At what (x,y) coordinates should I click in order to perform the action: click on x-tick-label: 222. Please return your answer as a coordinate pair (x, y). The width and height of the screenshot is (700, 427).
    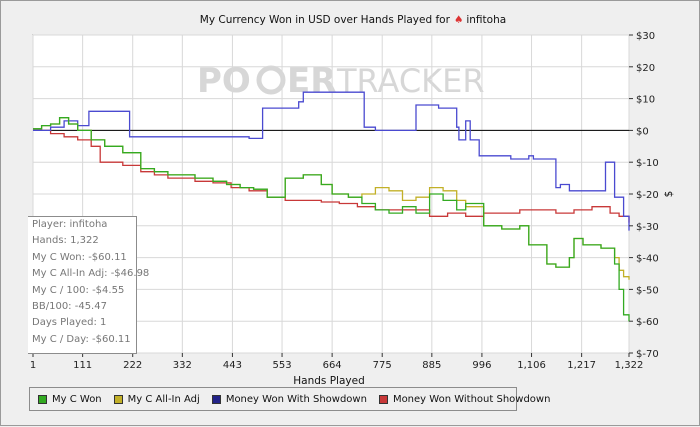
    Looking at the image, I should click on (132, 365).